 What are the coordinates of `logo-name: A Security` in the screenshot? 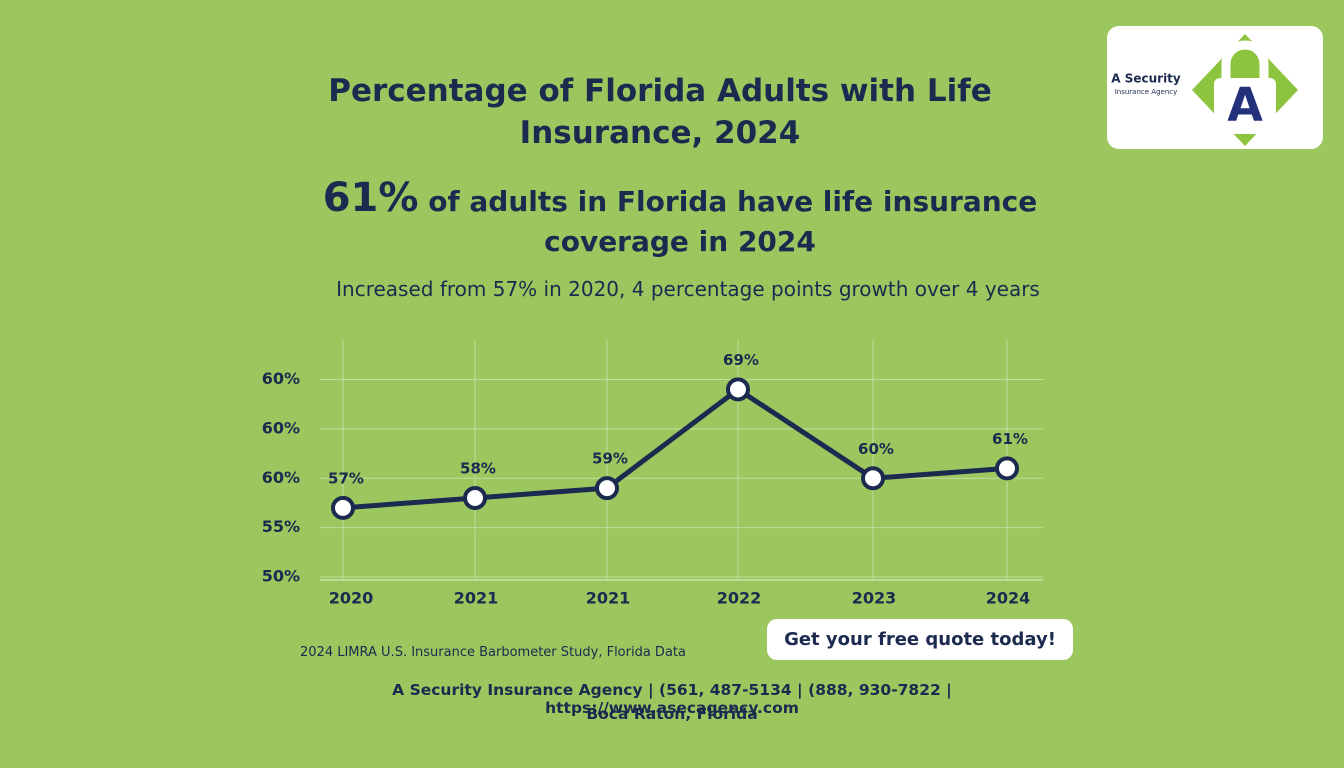 It's located at (1146, 79).